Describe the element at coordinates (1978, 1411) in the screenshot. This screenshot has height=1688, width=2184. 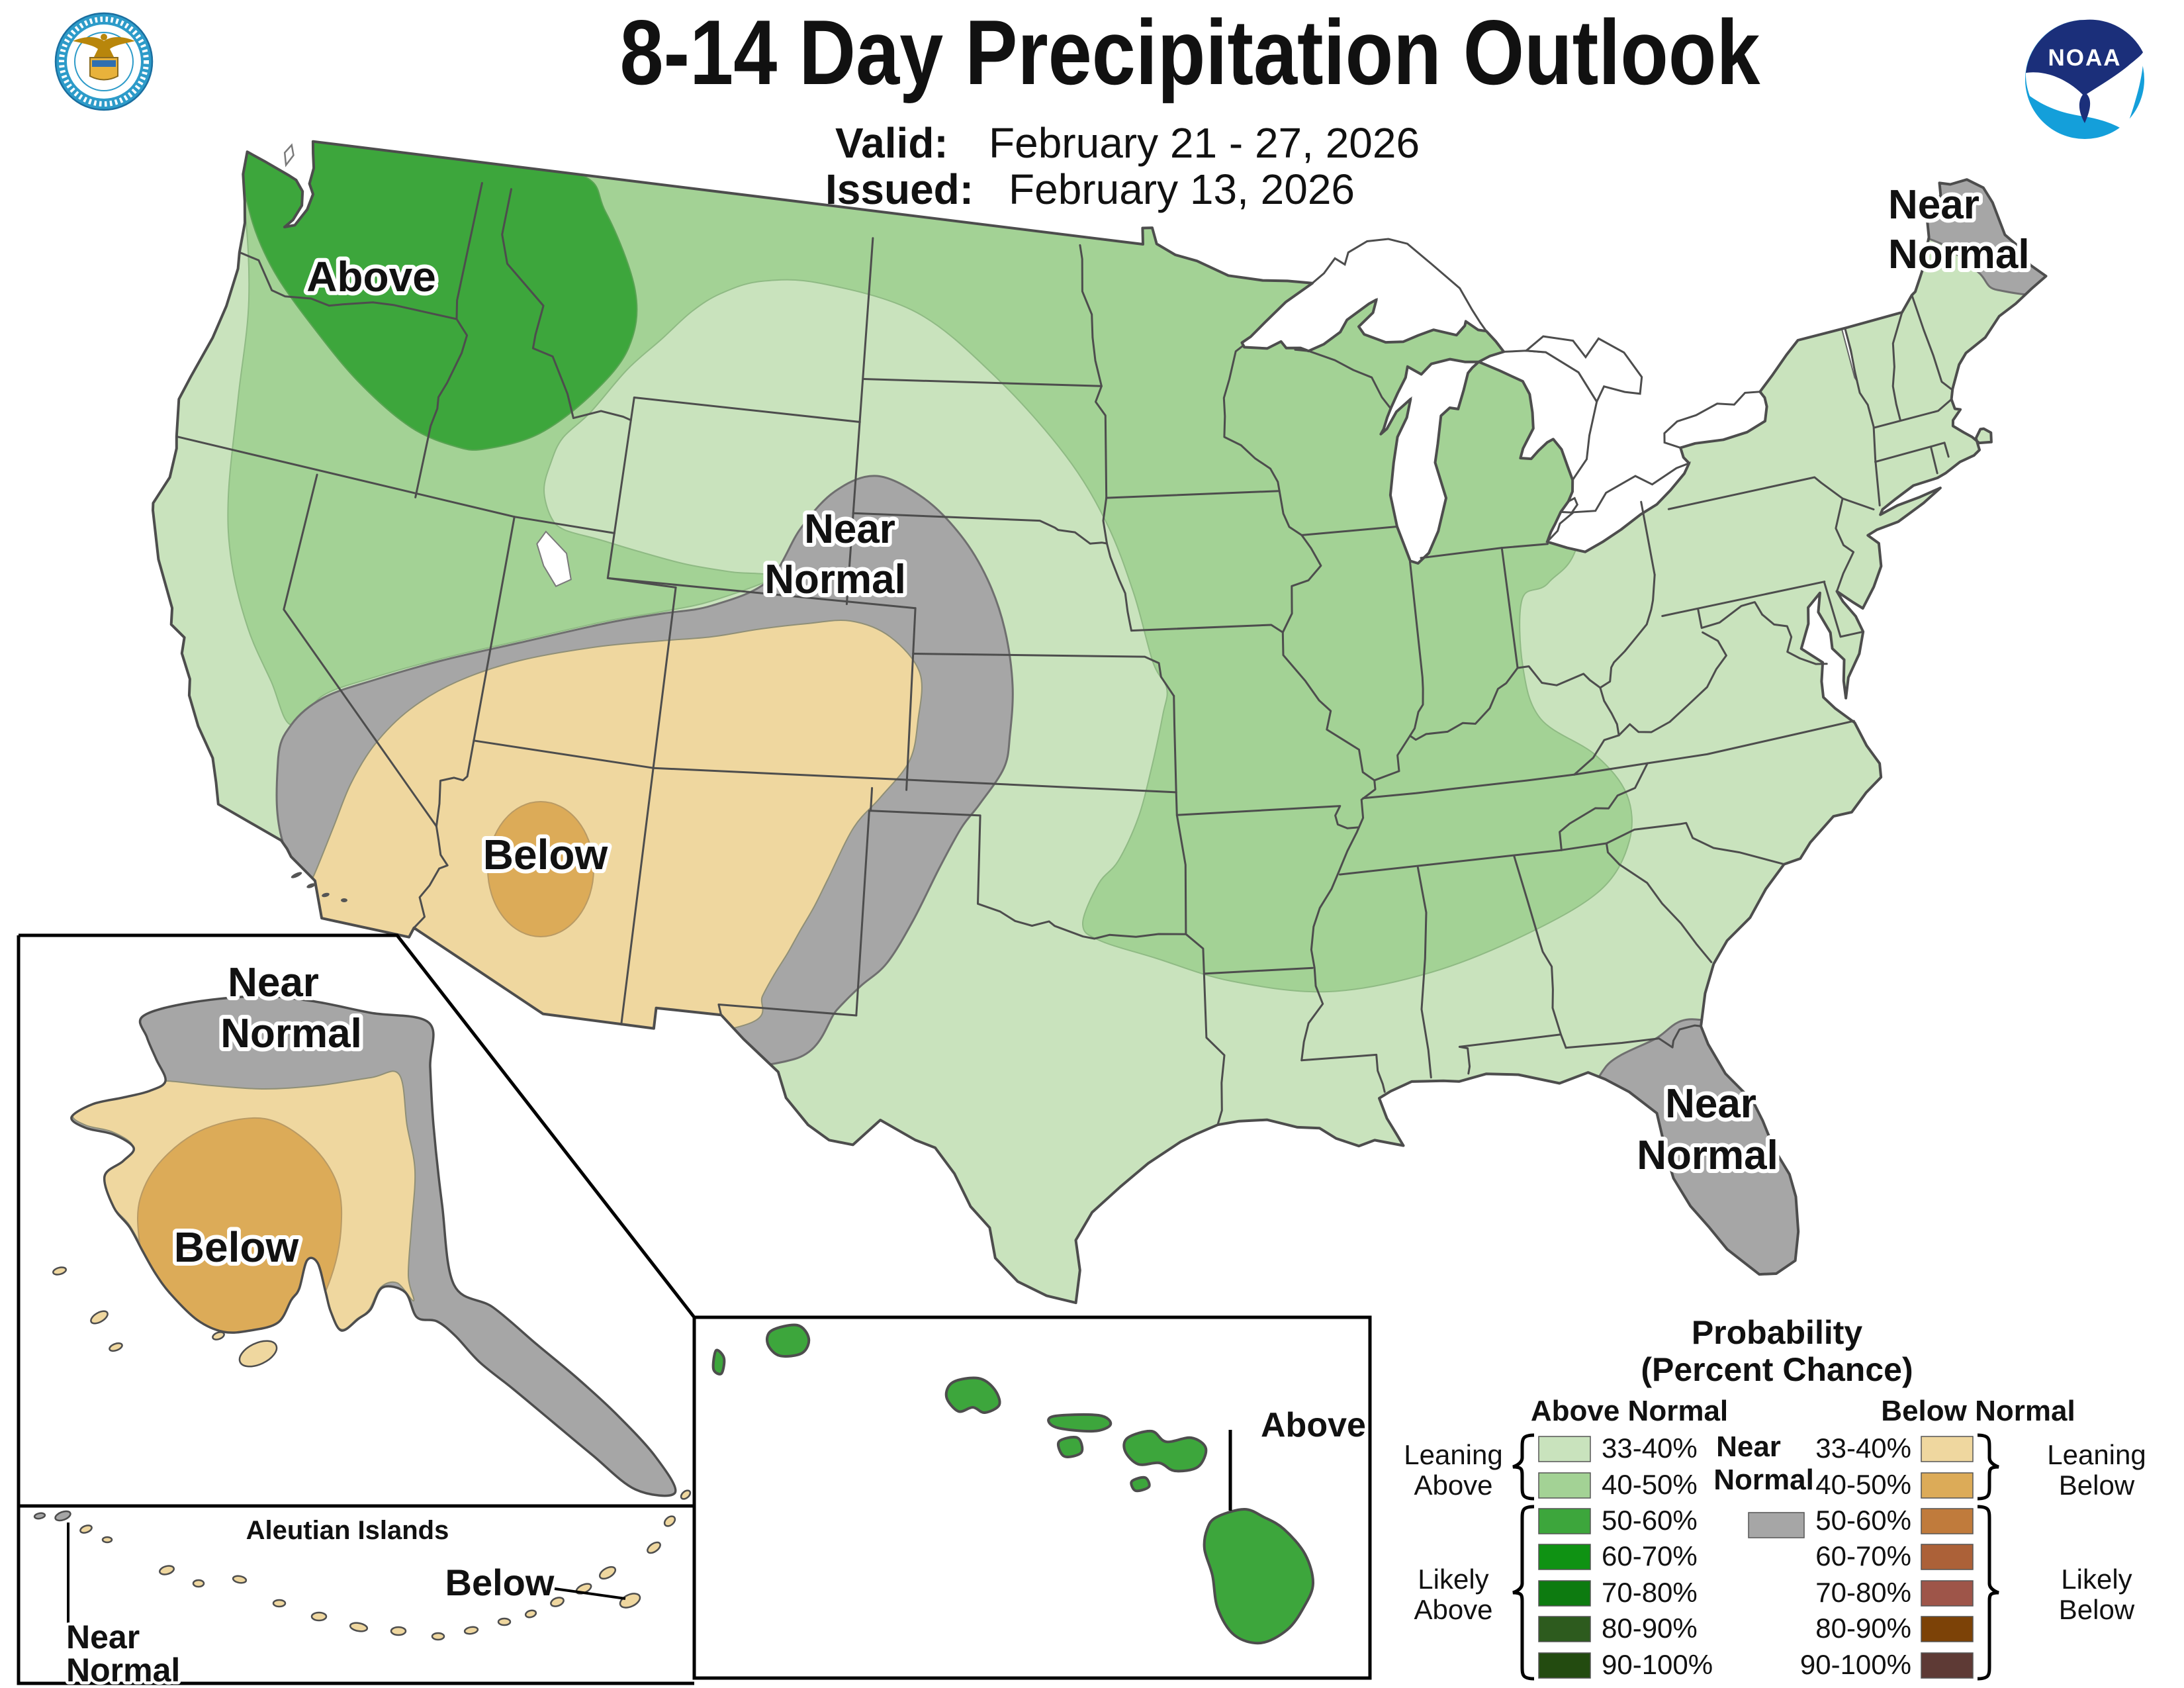
I see `svg-text: Below Normal` at that location.